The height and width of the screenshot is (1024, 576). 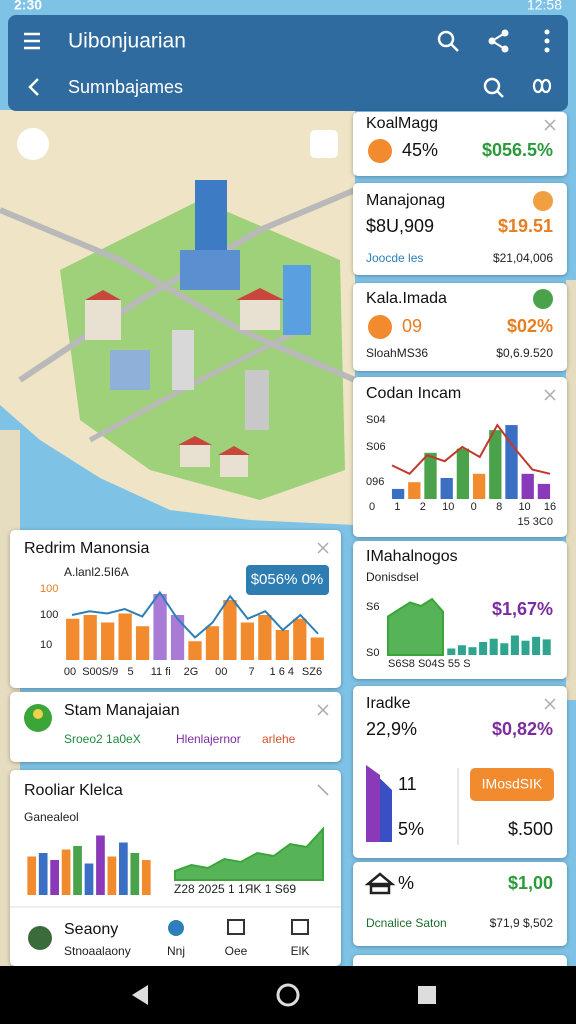 I want to click on nav-recents, so click(x=427, y=995).